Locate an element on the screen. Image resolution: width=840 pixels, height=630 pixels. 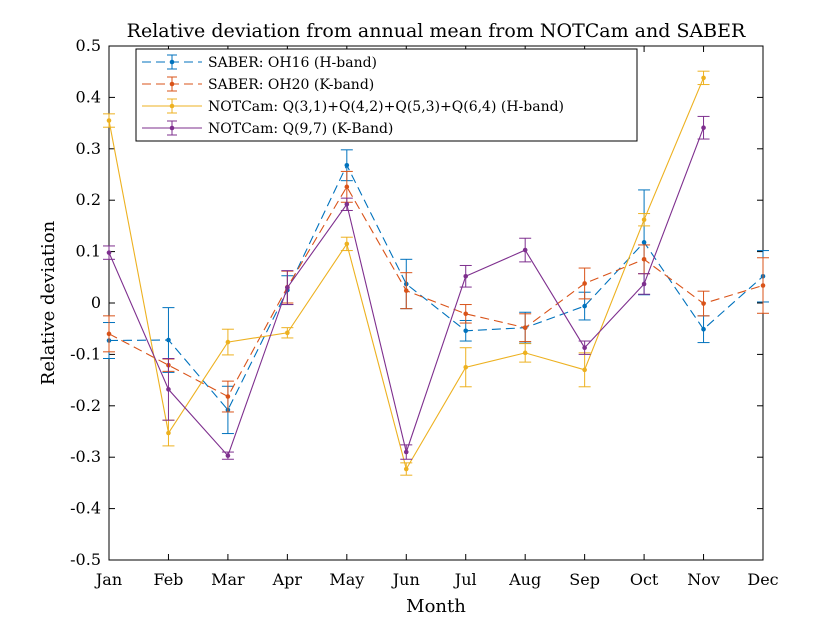
x-tick-label: Aug is located at coordinates (524, 579).